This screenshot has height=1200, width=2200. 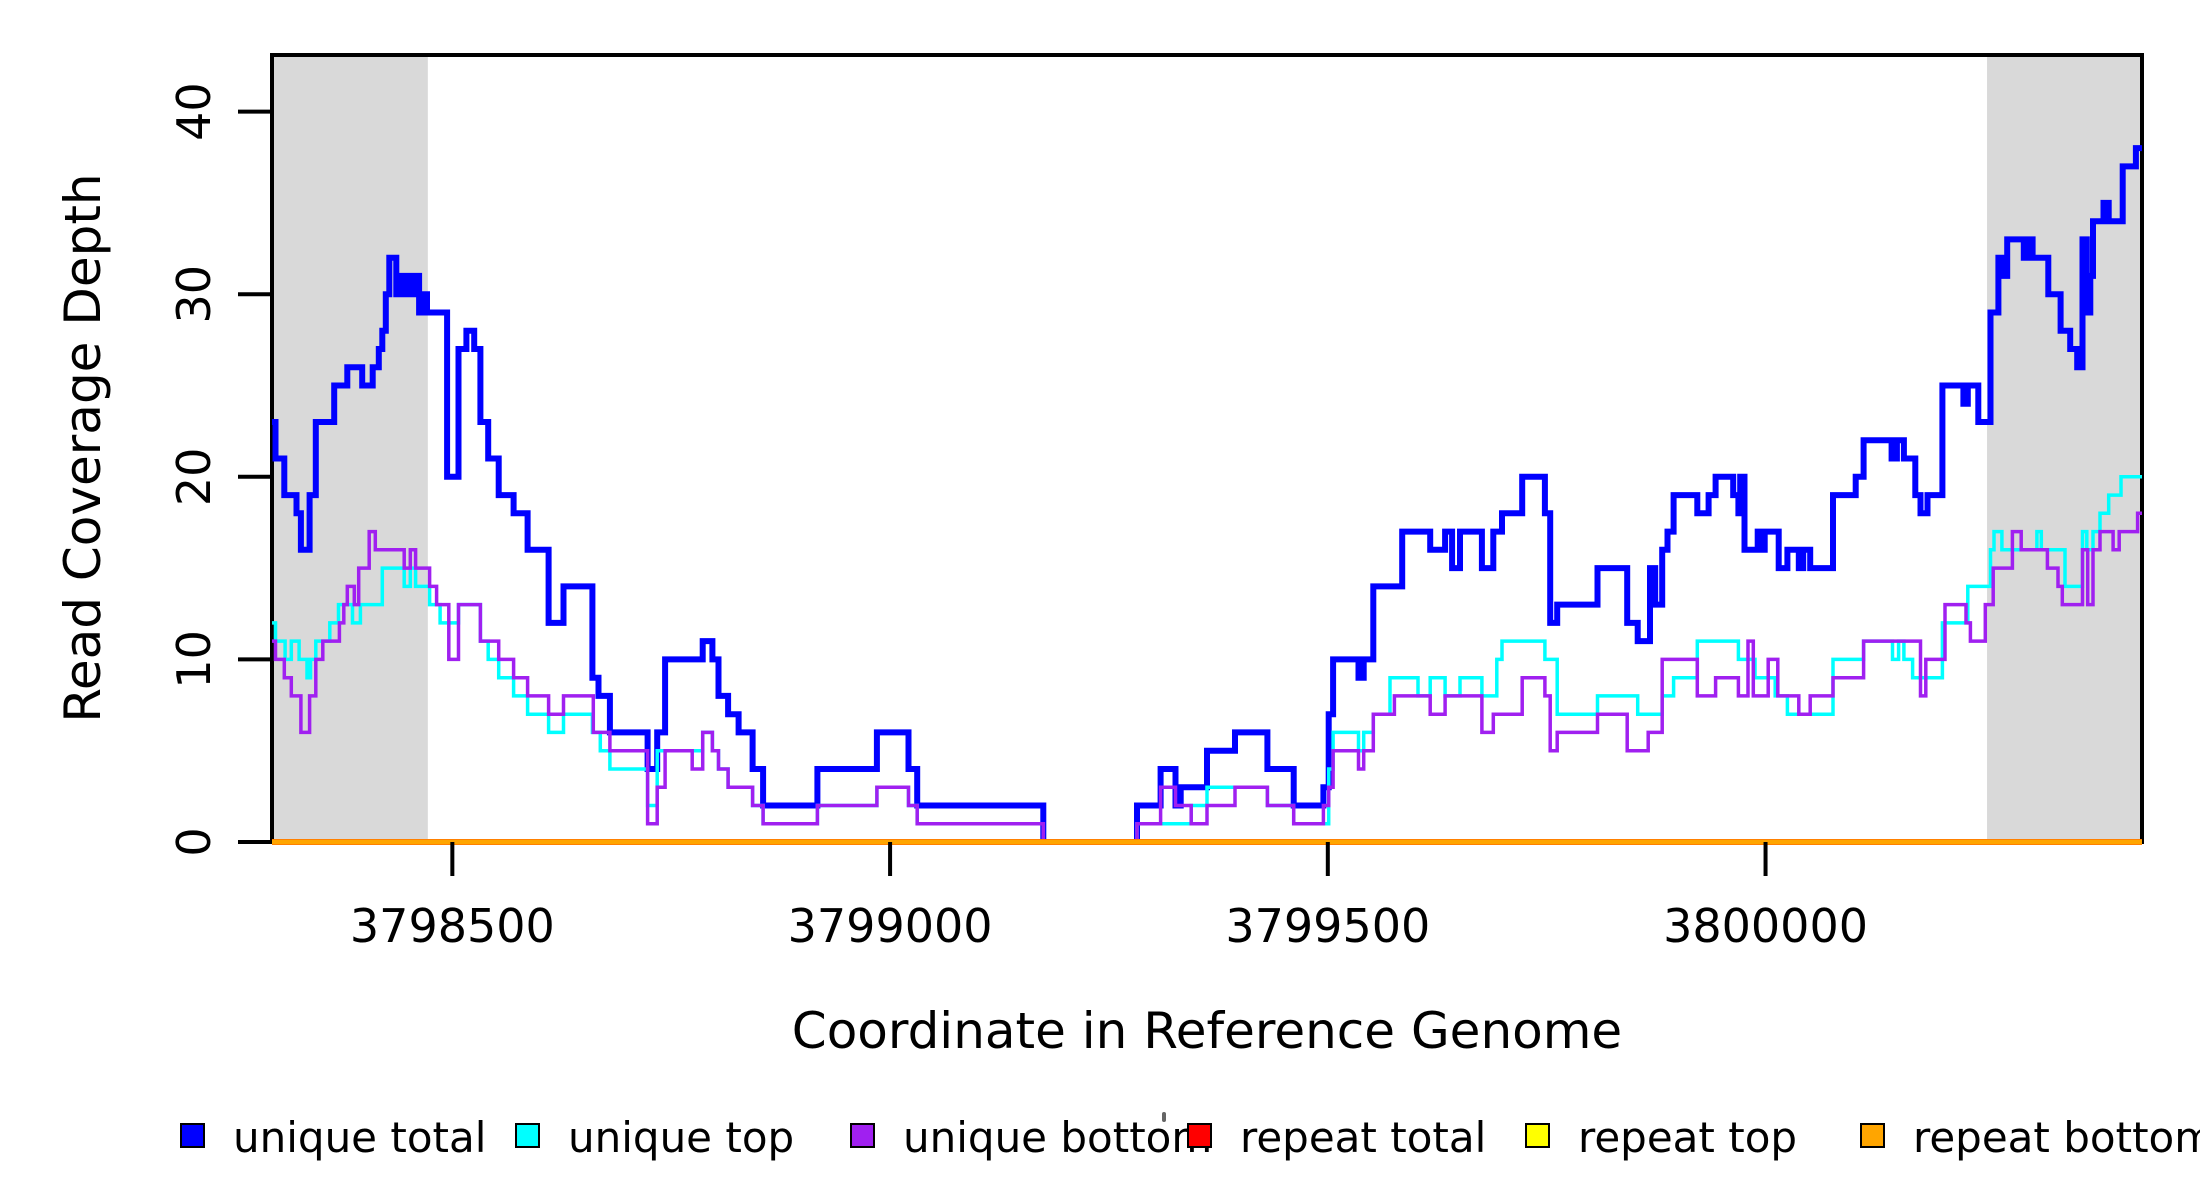 What do you see at coordinates (194, 841) in the screenshot?
I see `y-axis-tick-label: 0` at bounding box center [194, 841].